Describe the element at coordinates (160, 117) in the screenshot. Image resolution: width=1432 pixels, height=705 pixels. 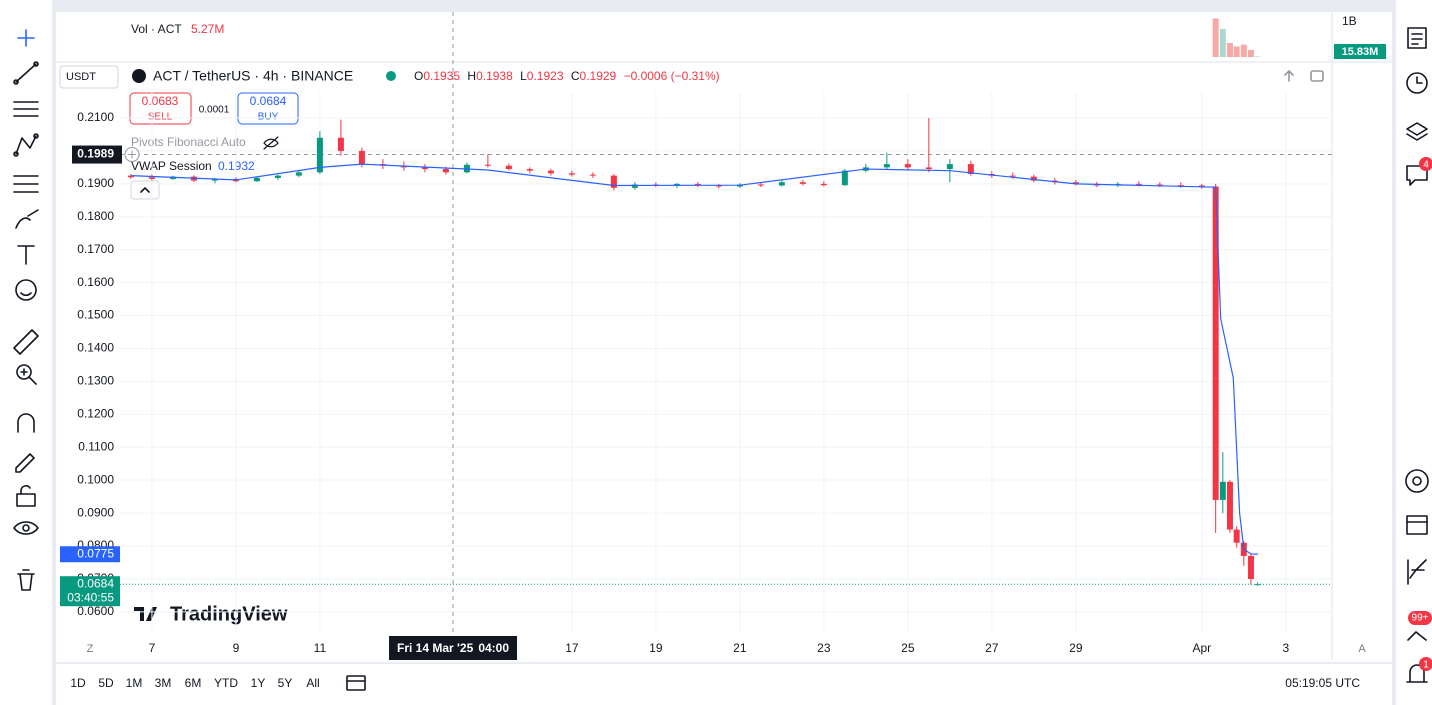
I see `sell-label: SELL` at that location.